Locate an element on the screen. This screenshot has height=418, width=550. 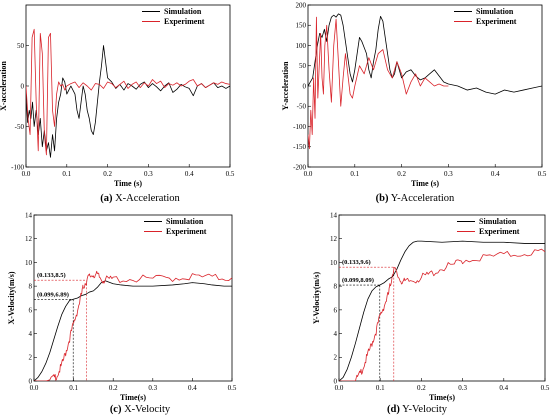
caption-letter: (d) is located at coordinates (393, 409).